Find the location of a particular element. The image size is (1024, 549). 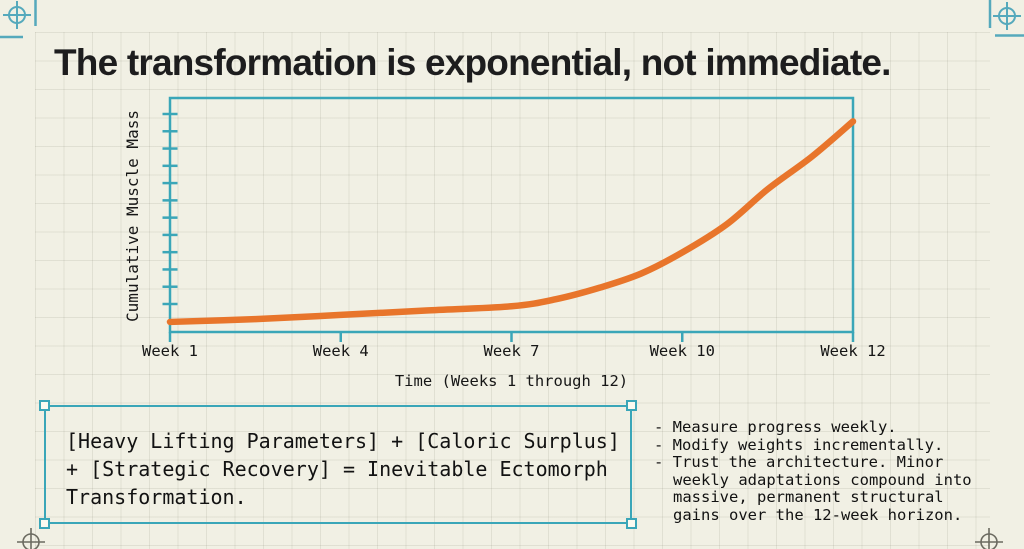

formula-line-3: Transformation. is located at coordinates (156, 497).